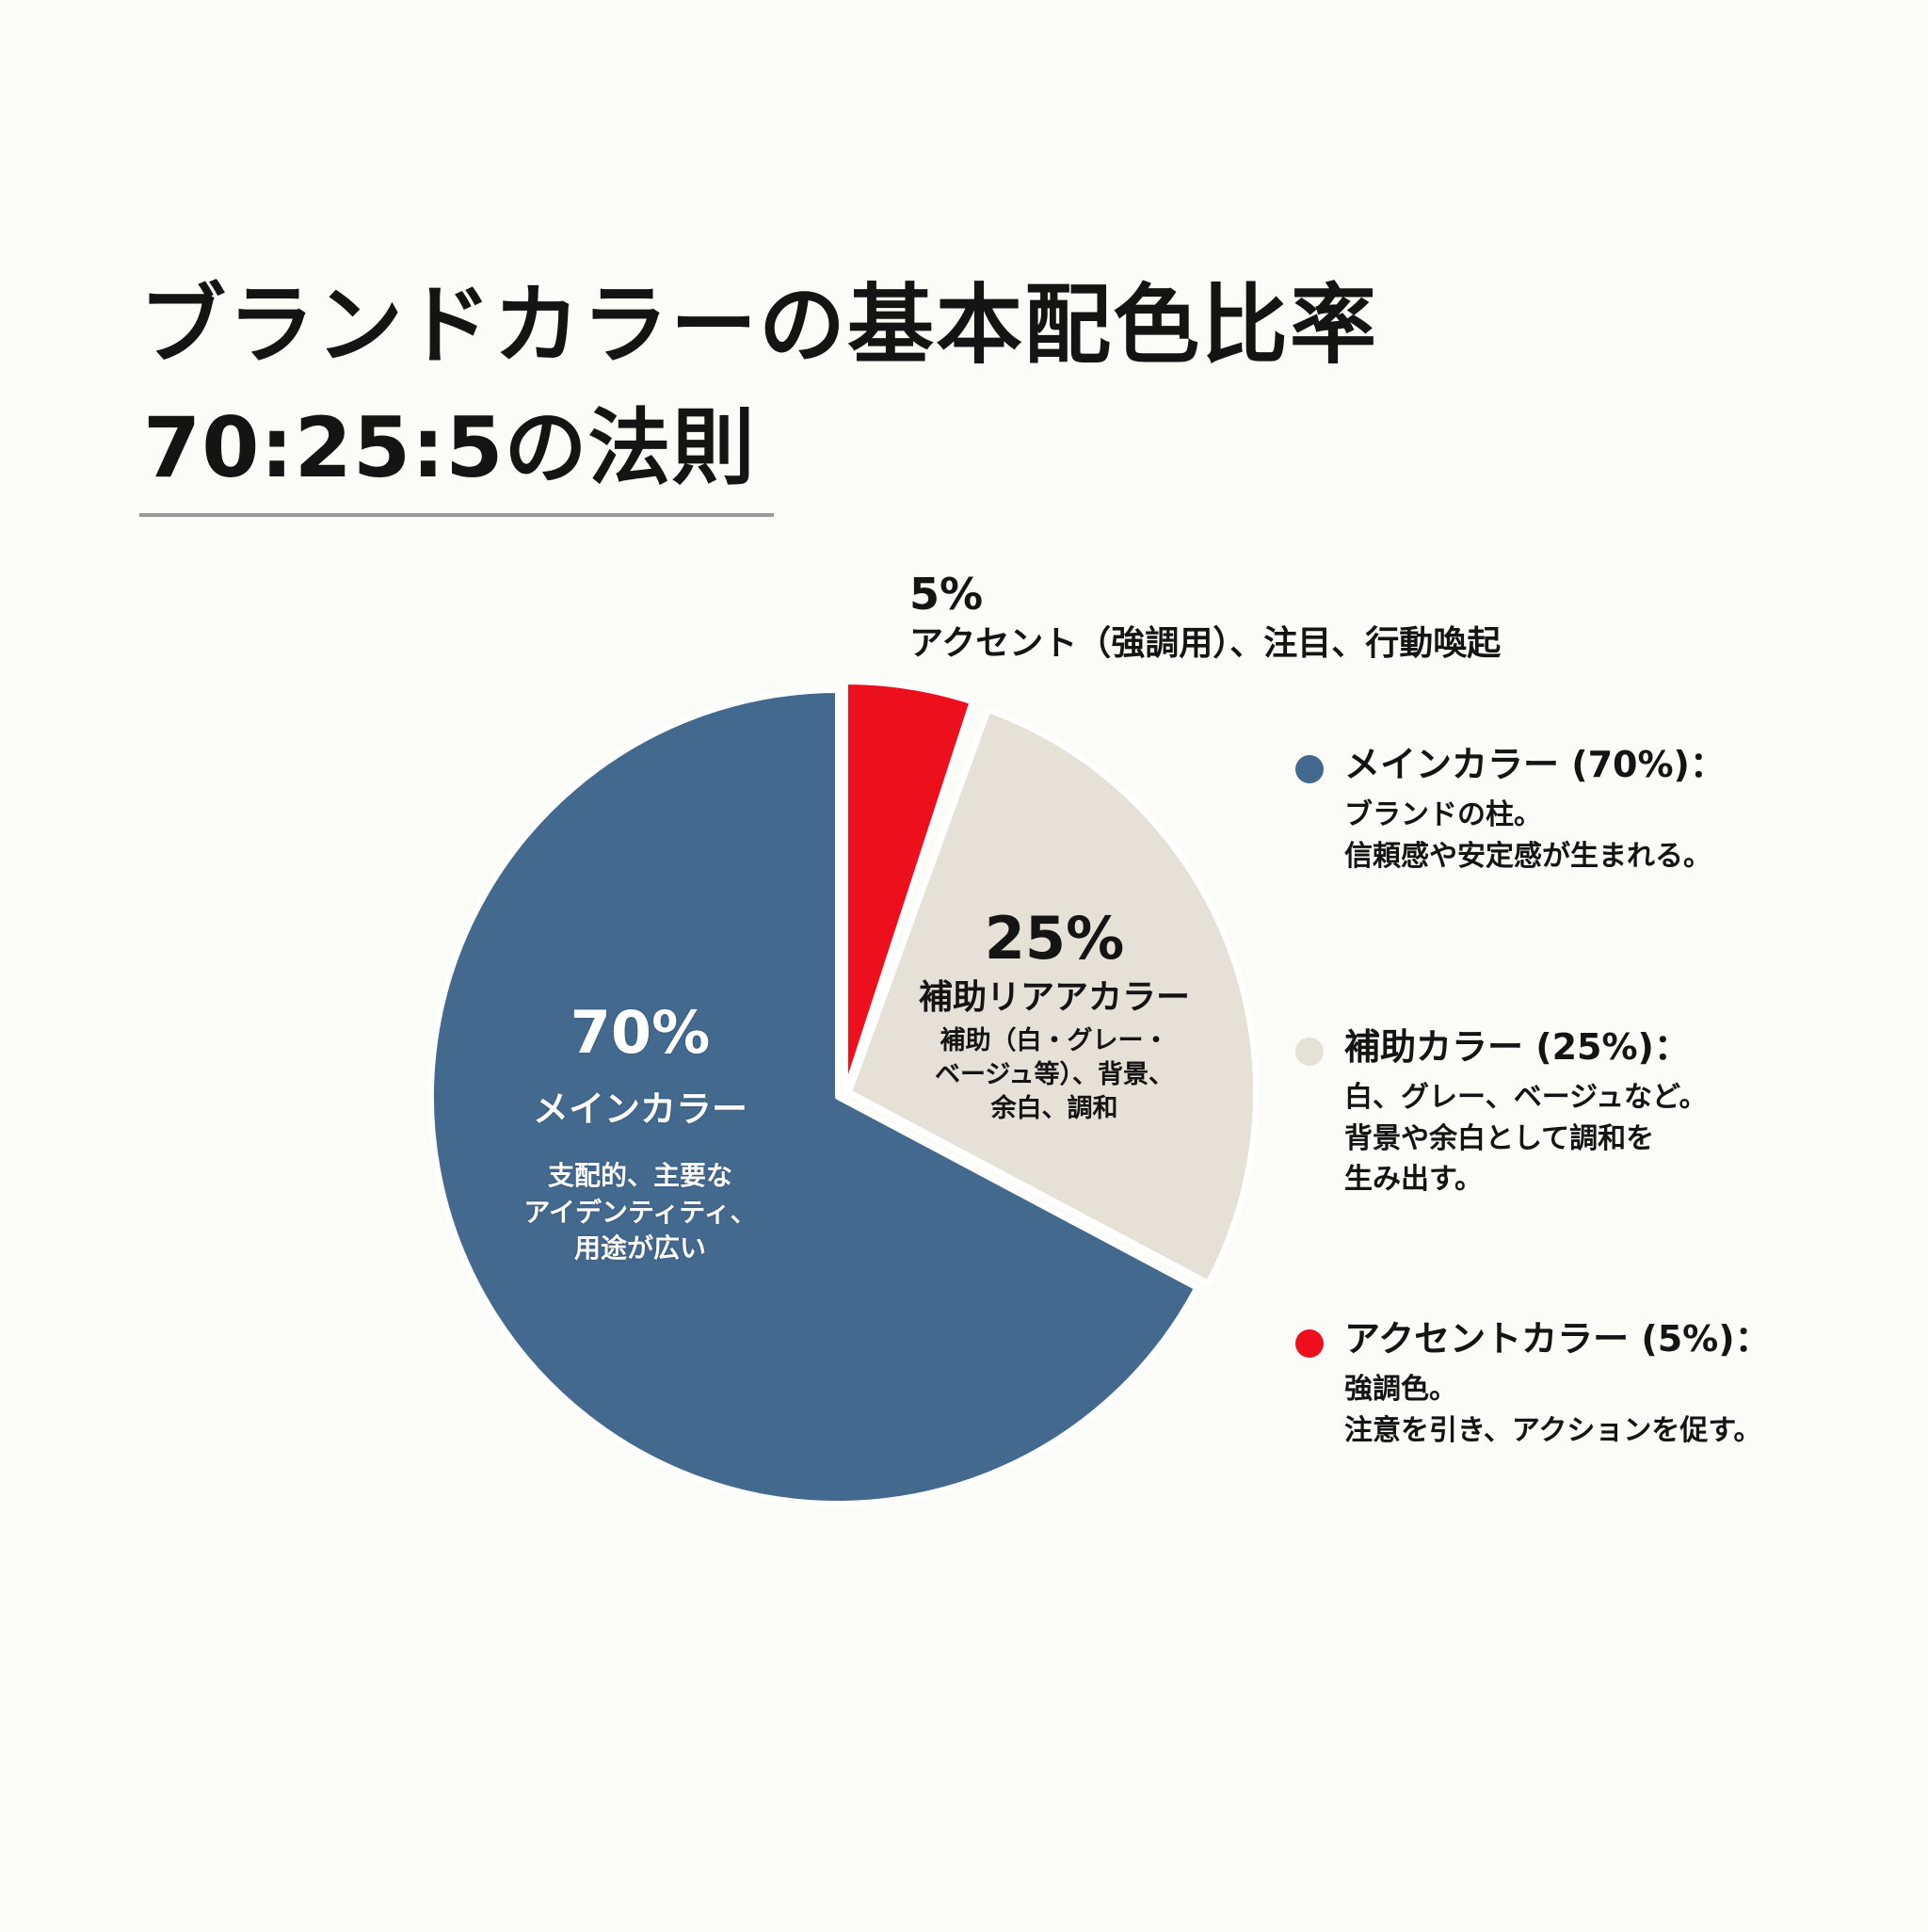  I want to click on sub-name: 補助リアアカラー, so click(1054, 998).